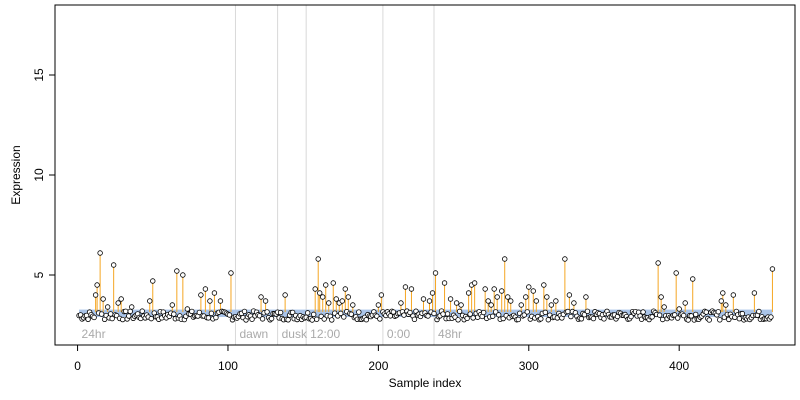 The image size is (800, 400). I want to click on section-label: 24hr, so click(94, 334).